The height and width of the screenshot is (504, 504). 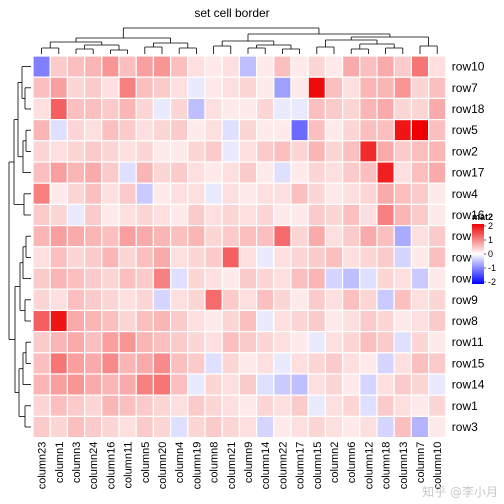 What do you see at coordinates (146, 463) in the screenshot?
I see `column-label: column5` at bounding box center [146, 463].